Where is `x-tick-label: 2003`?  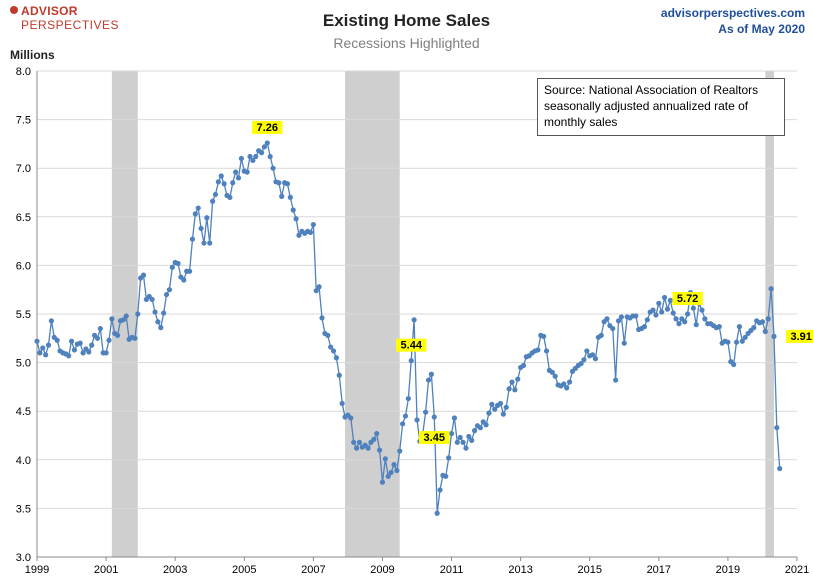 x-tick-label: 2003 is located at coordinates (175, 570).